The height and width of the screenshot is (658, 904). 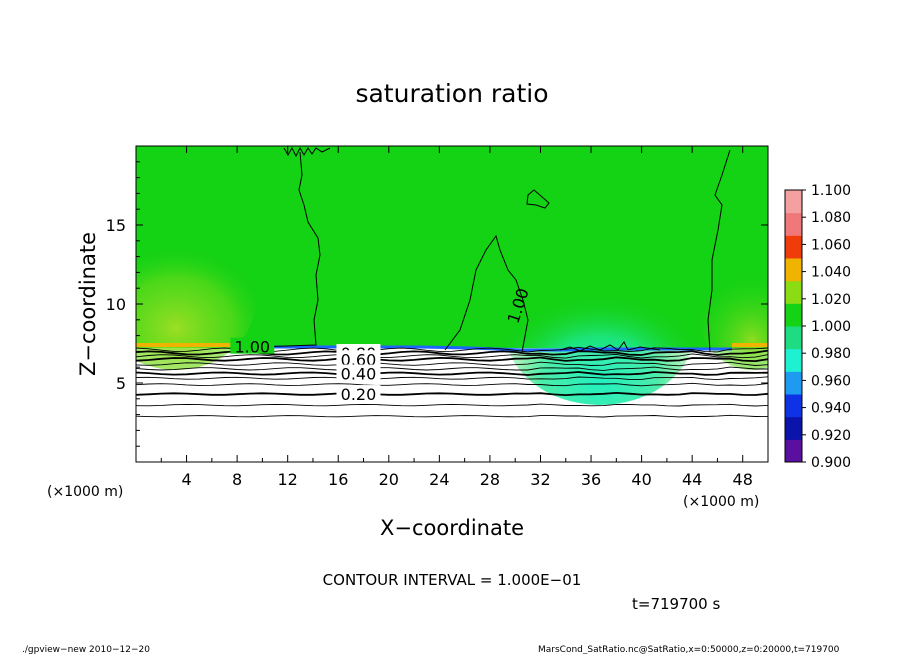 I want to click on colorbar-label: 1.000, so click(x=831, y=327).